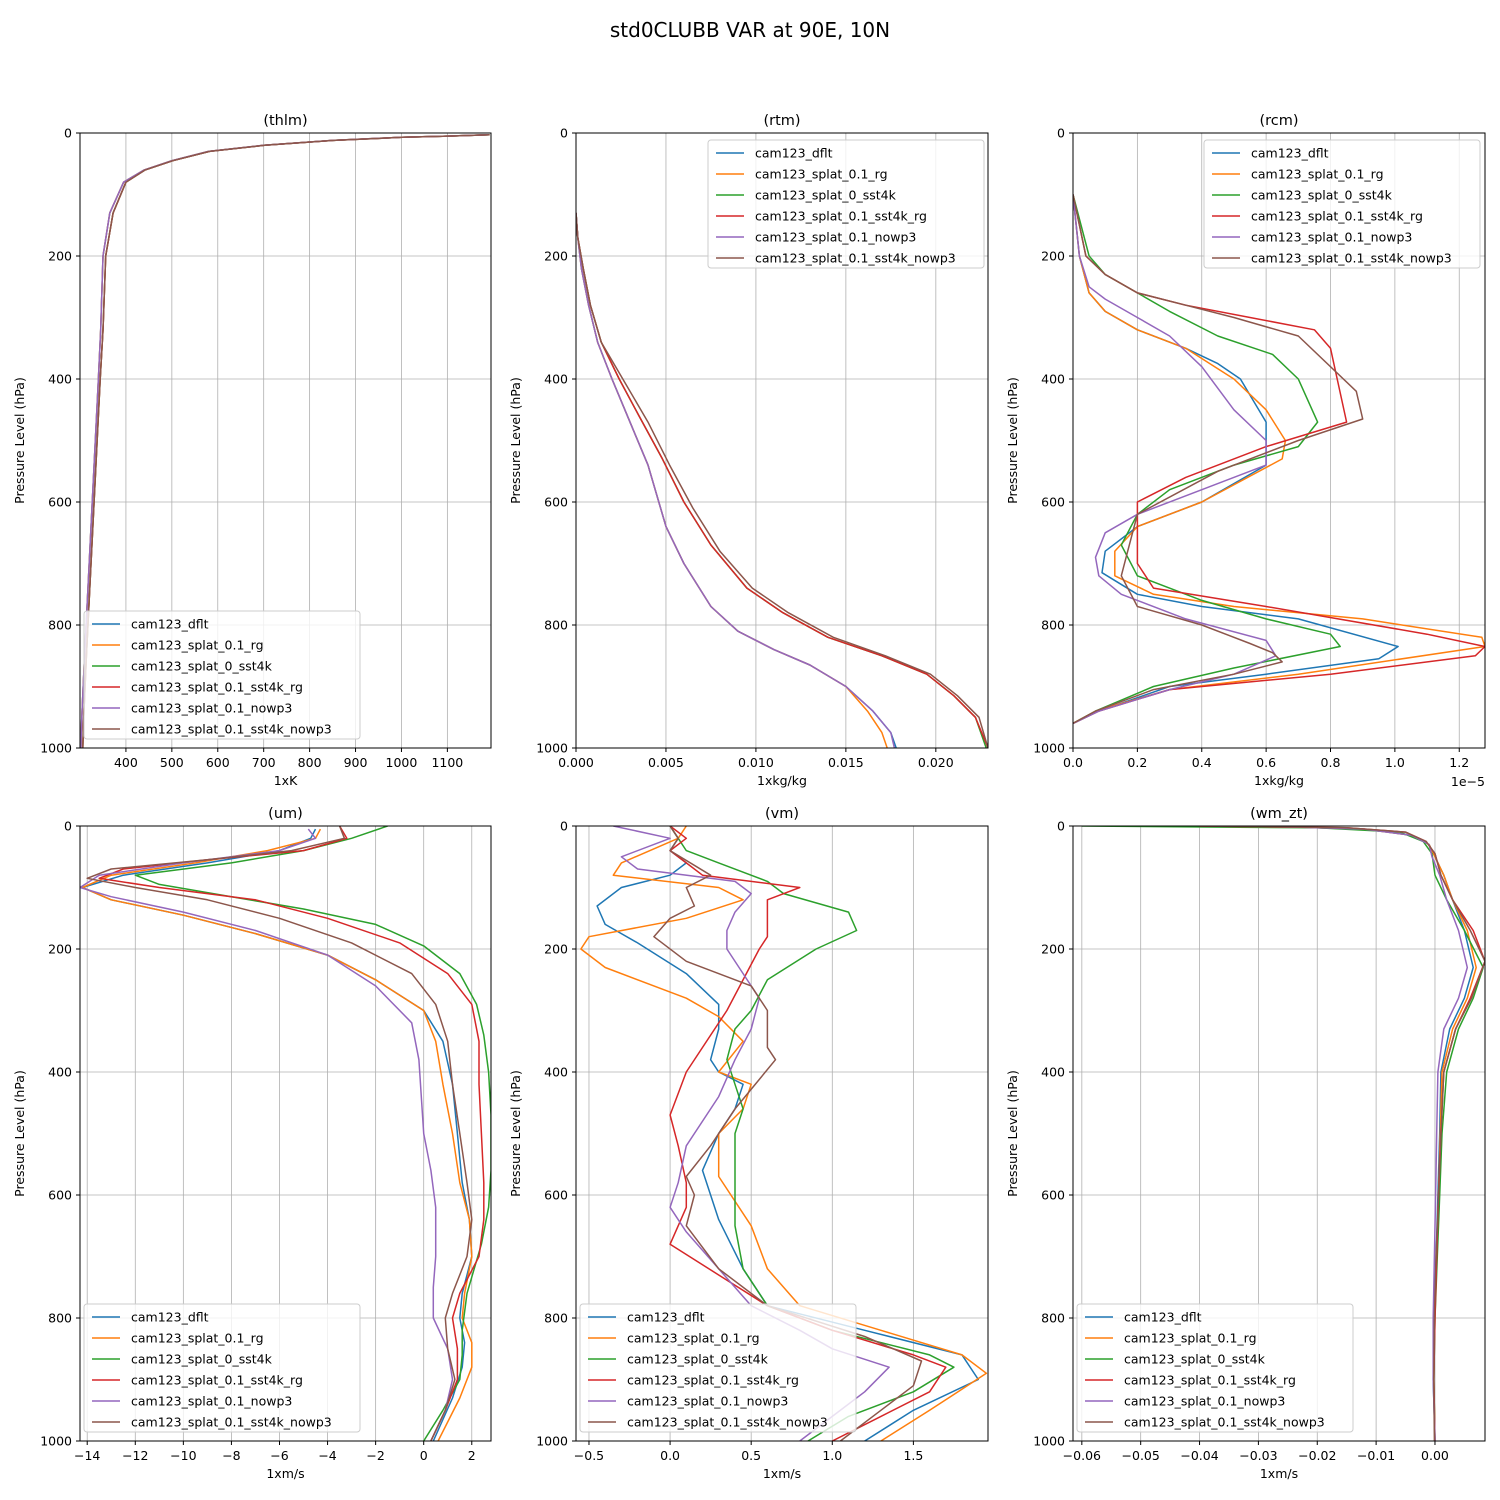 The width and height of the screenshot is (1500, 1500). I want to click on x-tick-label: −8, so click(231, 1455).